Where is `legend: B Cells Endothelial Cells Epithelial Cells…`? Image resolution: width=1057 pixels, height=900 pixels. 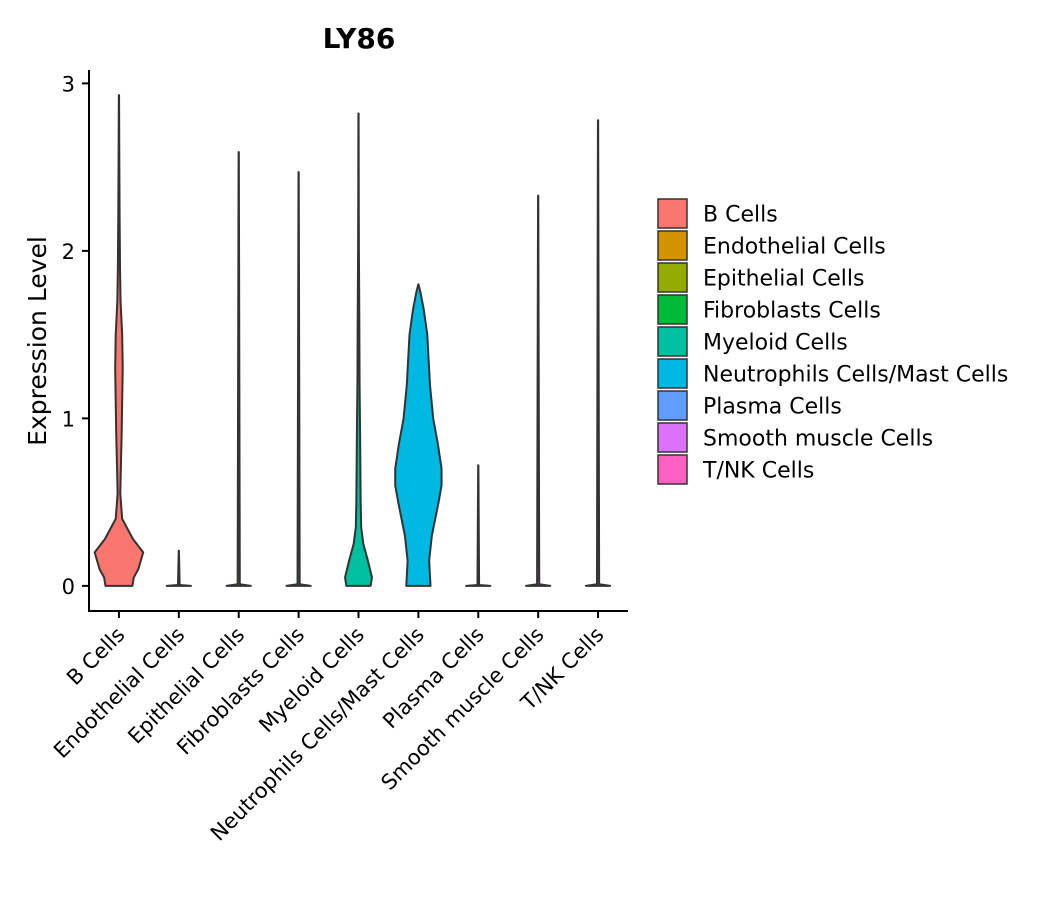 legend: B Cells Endothelial Cells Epithelial Cells… is located at coordinates (832, 341).